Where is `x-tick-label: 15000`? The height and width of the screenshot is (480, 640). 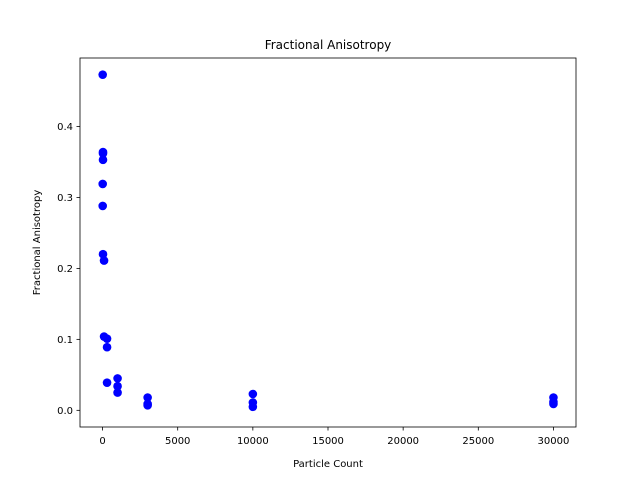 x-tick-label: 15000 is located at coordinates (328, 441).